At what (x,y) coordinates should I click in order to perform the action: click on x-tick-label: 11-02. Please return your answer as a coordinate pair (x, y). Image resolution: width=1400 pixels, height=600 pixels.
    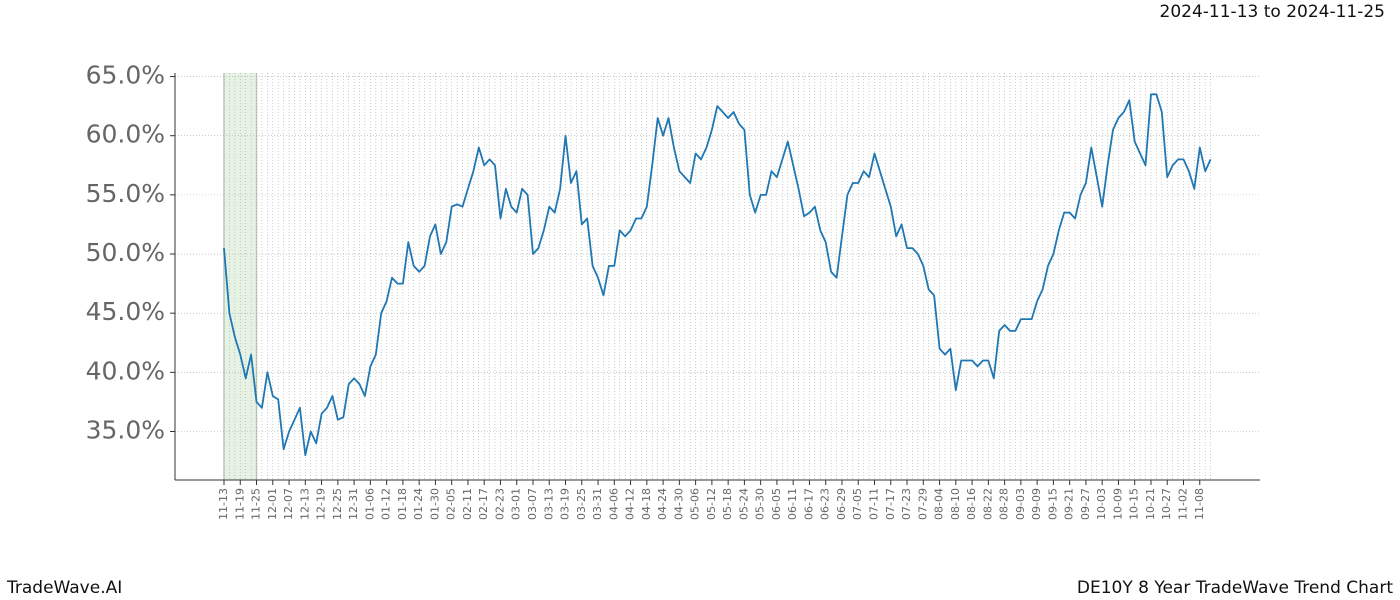
    Looking at the image, I should click on (1182, 504).